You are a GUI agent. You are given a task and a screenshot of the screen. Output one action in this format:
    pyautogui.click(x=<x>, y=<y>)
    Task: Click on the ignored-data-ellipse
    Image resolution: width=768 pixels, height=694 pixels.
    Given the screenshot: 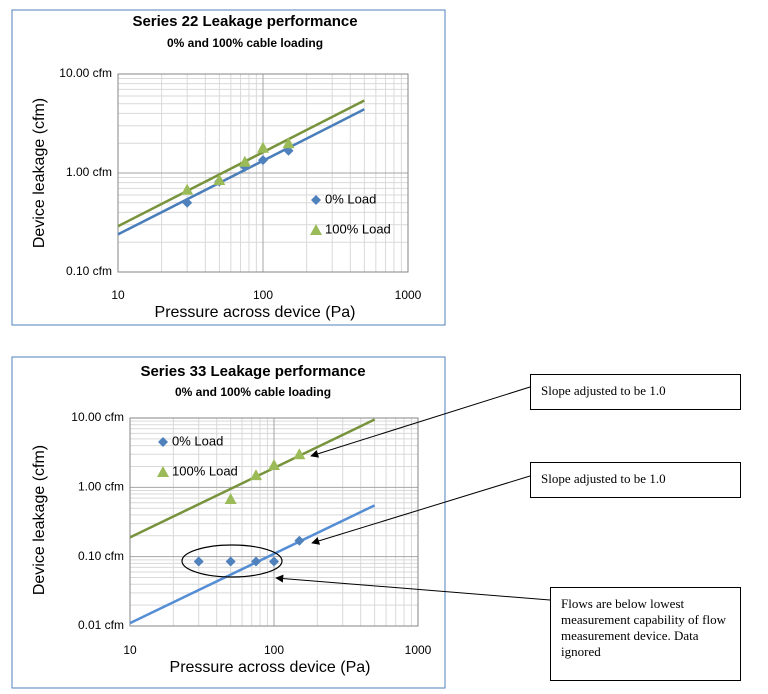 What is the action you would take?
    pyautogui.click(x=232, y=561)
    